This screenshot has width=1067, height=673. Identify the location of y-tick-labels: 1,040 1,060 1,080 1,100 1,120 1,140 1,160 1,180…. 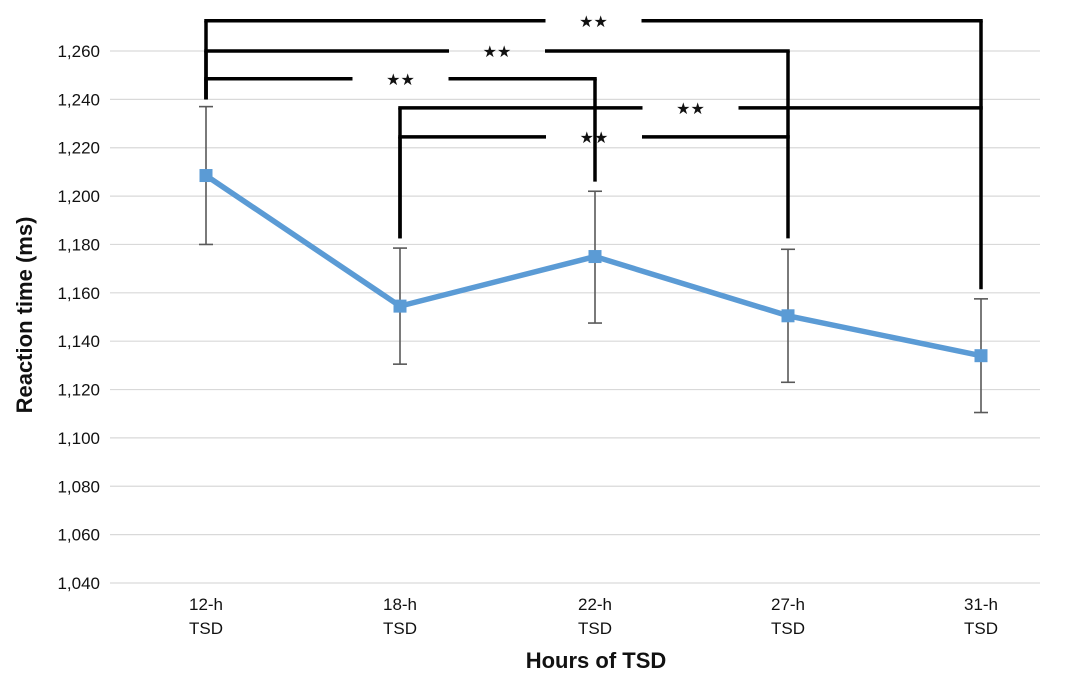
(78, 317).